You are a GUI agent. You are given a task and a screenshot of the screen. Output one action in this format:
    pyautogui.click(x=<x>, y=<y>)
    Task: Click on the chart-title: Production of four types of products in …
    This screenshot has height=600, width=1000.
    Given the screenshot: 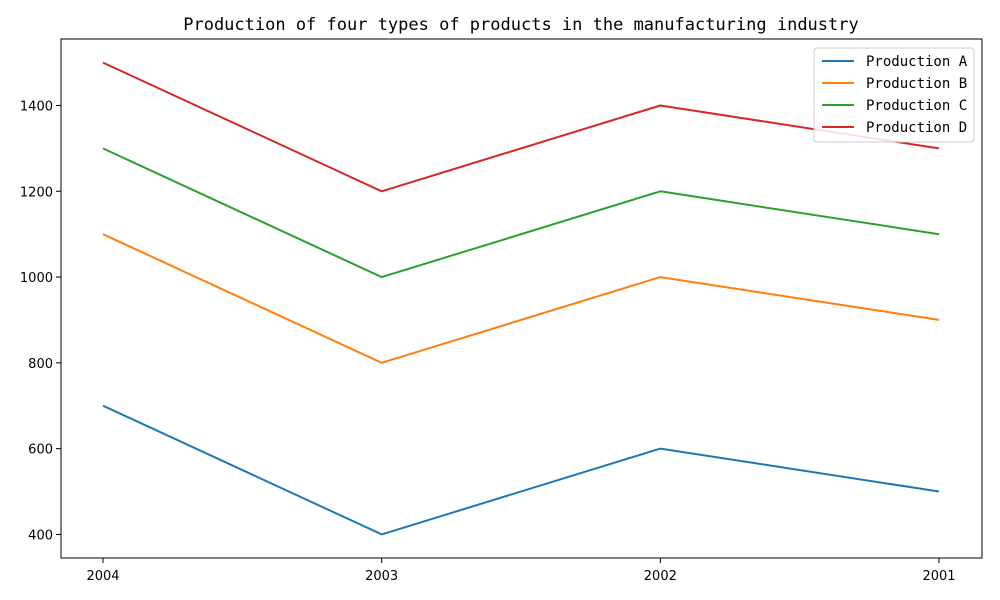 What is the action you would take?
    pyautogui.click(x=521, y=25)
    